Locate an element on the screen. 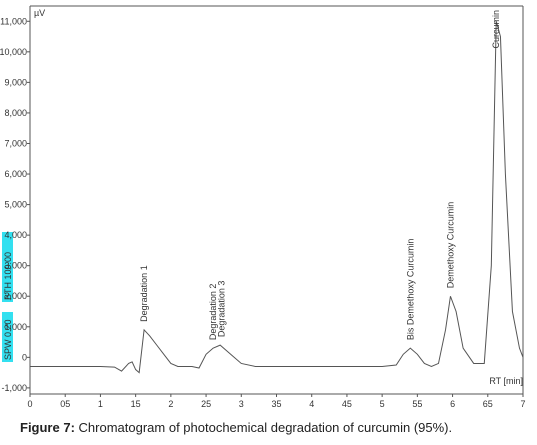 The image size is (537, 445). side-label: BTH 100.00 is located at coordinates (8, 276).